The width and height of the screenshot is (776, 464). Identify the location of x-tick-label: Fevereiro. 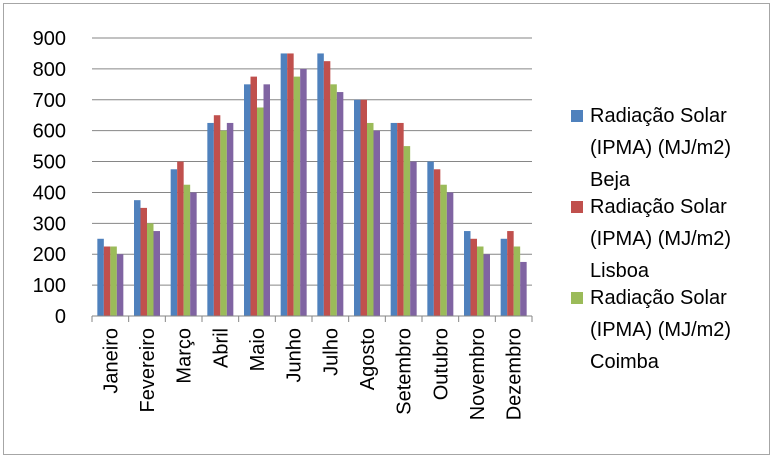
(148, 370).